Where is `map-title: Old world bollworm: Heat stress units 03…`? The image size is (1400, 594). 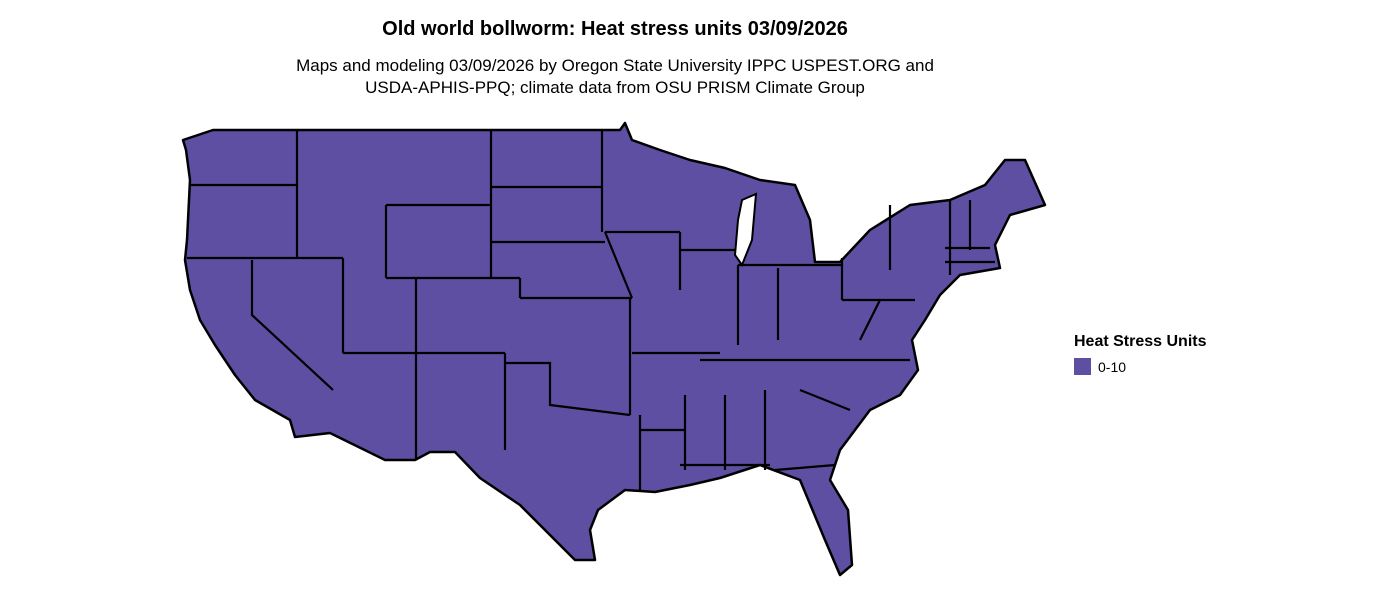 map-title: Old world bollworm: Heat stress units 03… is located at coordinates (615, 29).